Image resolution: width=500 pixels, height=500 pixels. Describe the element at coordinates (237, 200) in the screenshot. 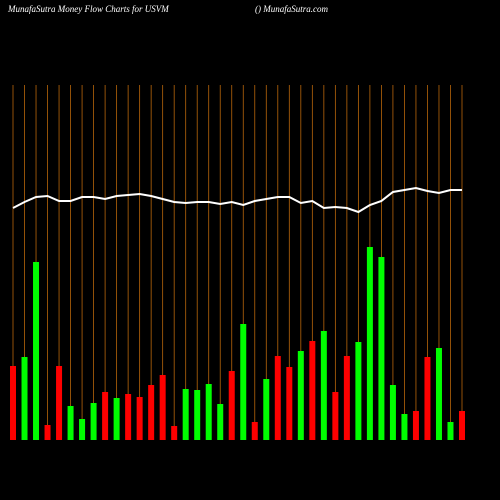

I see `money-flow-line` at that location.